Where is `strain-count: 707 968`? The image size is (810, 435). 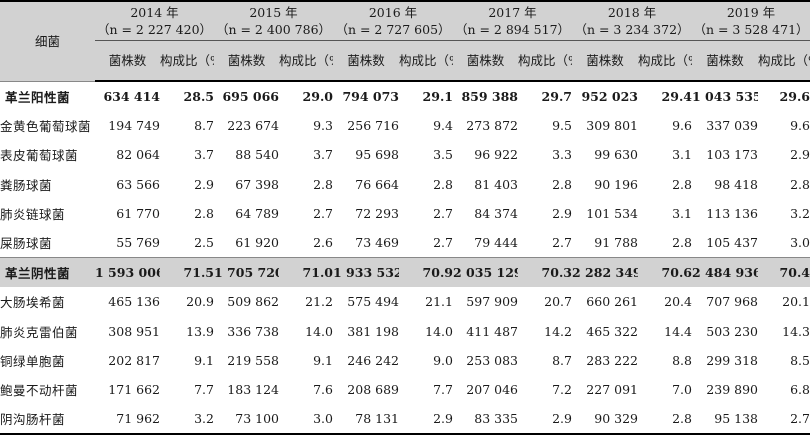 strain-count: 707 968 is located at coordinates (732, 302).